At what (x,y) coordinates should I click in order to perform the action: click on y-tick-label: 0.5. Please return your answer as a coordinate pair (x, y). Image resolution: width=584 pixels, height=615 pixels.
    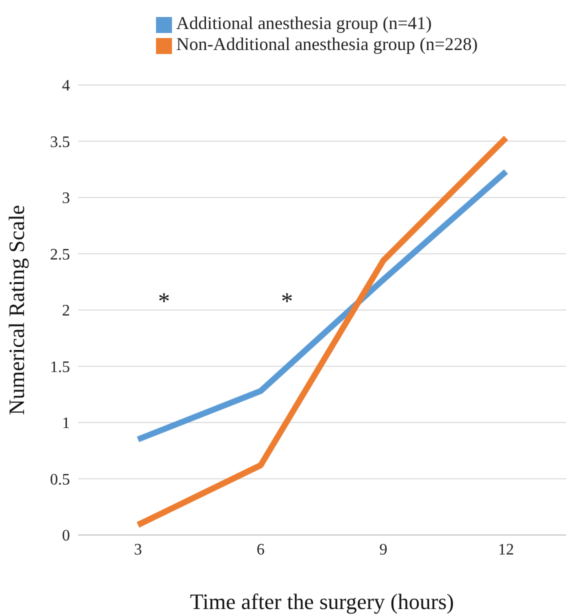
    Looking at the image, I should click on (60, 479).